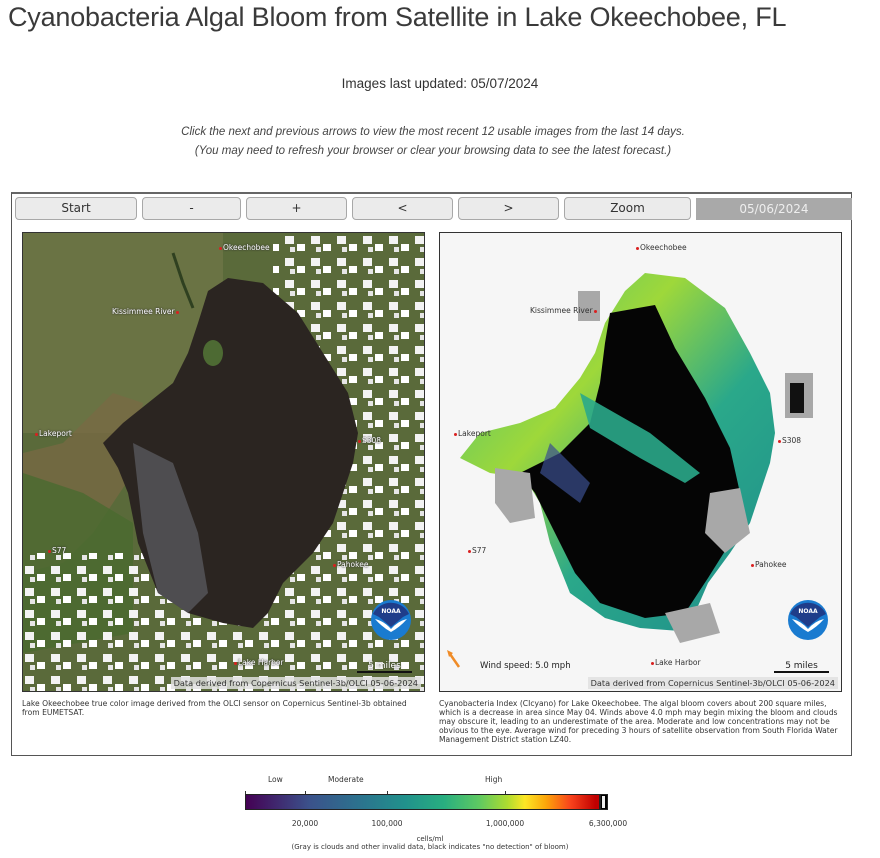  Describe the element at coordinates (402, 208) in the screenshot. I see `previous-button: <` at that location.